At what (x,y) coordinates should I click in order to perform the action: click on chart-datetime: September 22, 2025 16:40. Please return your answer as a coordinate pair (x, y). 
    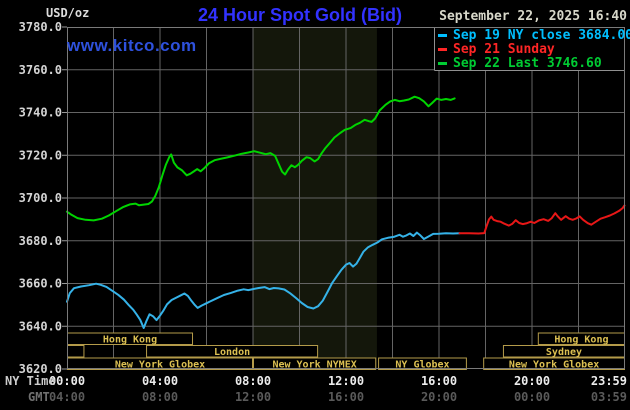
    Looking at the image, I should click on (533, 16).